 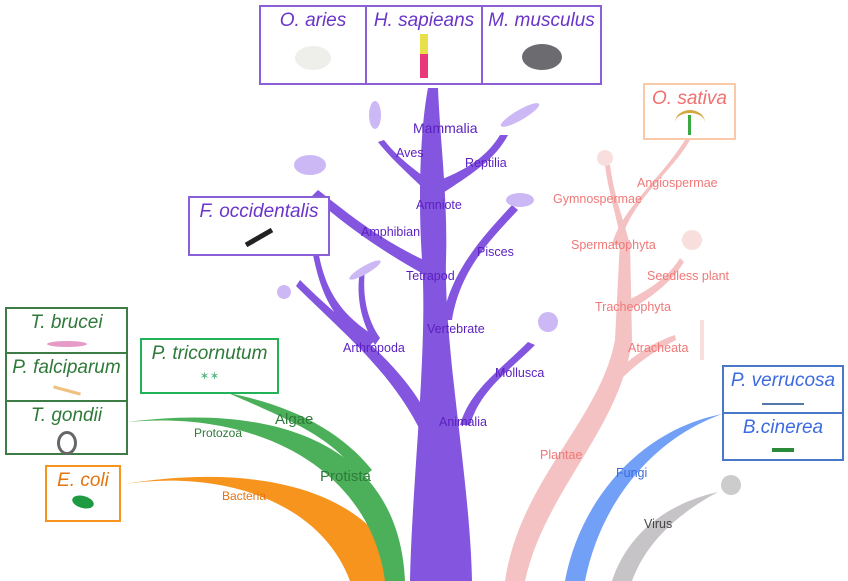 What do you see at coordinates (66, 367) in the screenshot?
I see `species-name: P. falciparum` at bounding box center [66, 367].